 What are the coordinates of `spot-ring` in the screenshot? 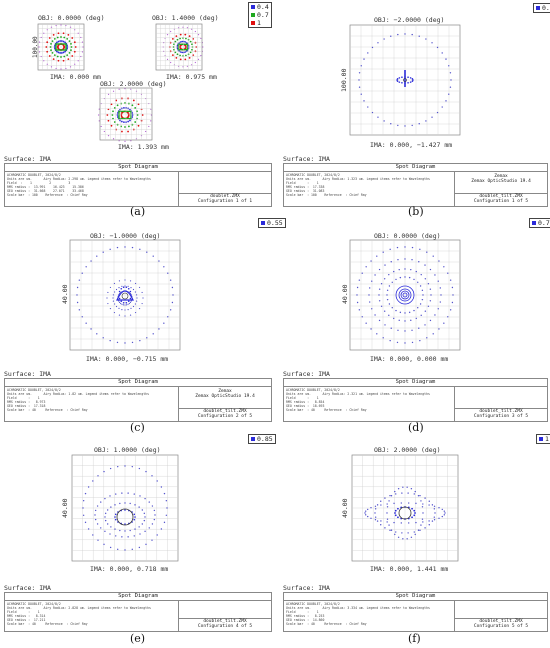 It's located at (405, 295).